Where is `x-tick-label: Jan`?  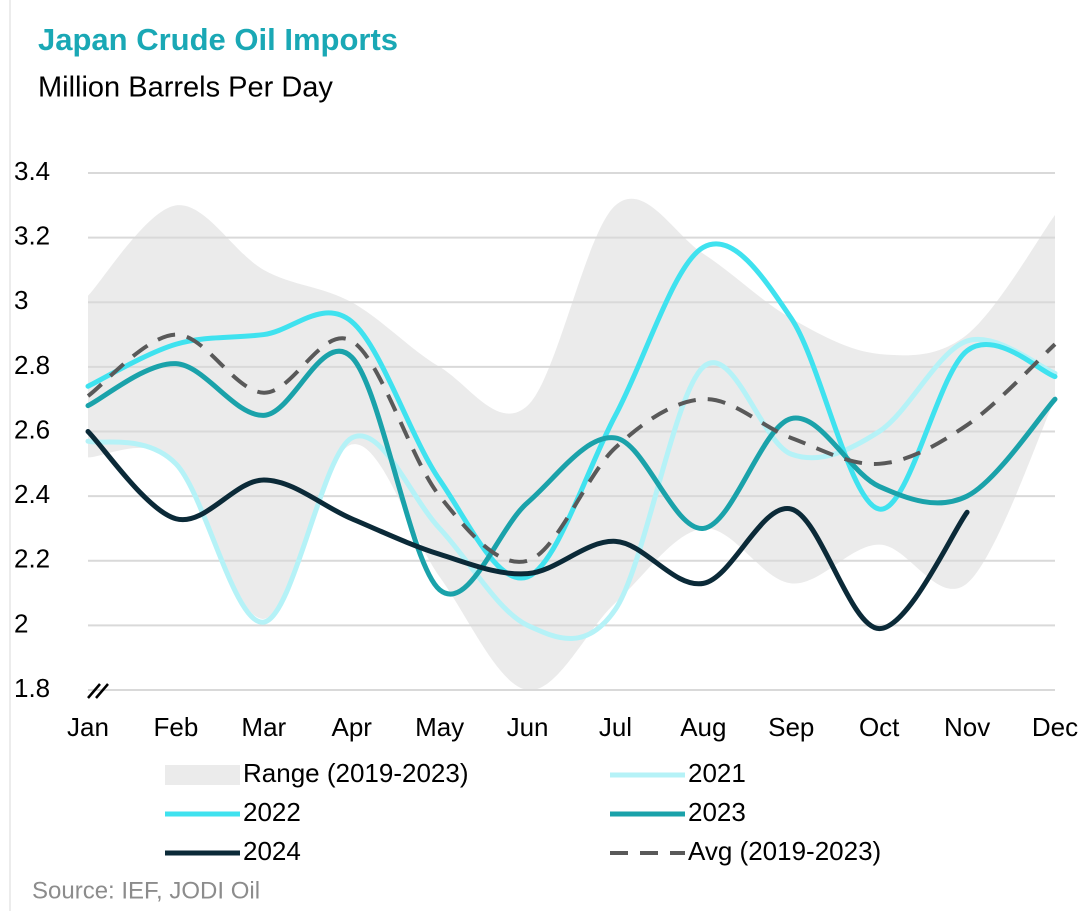 x-tick-label: Jan is located at coordinates (88, 727).